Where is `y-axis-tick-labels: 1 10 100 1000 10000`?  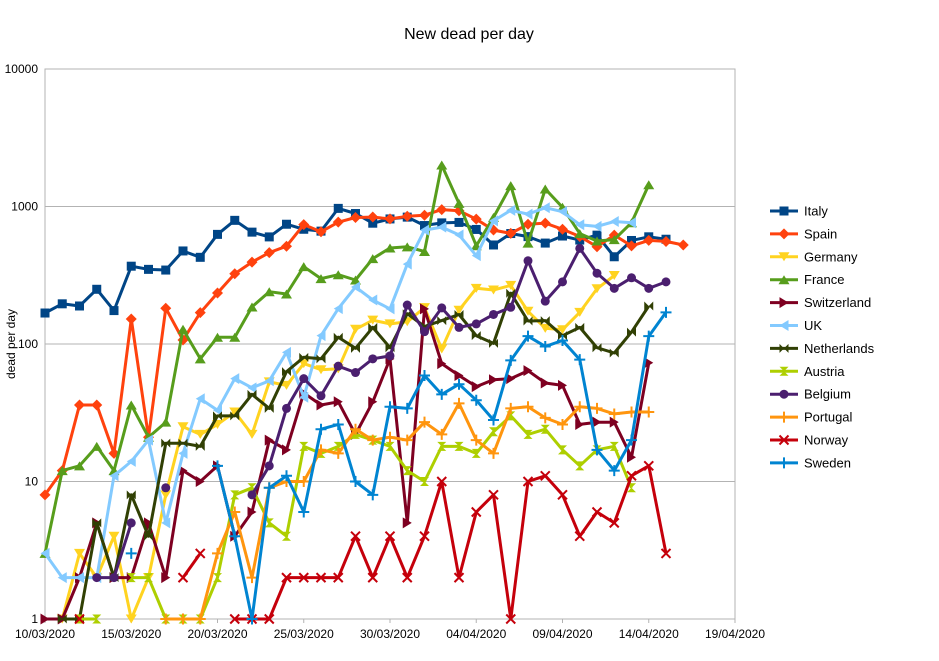 y-axis-tick-labels: 1 10 100 1000 10000 is located at coordinates (22, 344).